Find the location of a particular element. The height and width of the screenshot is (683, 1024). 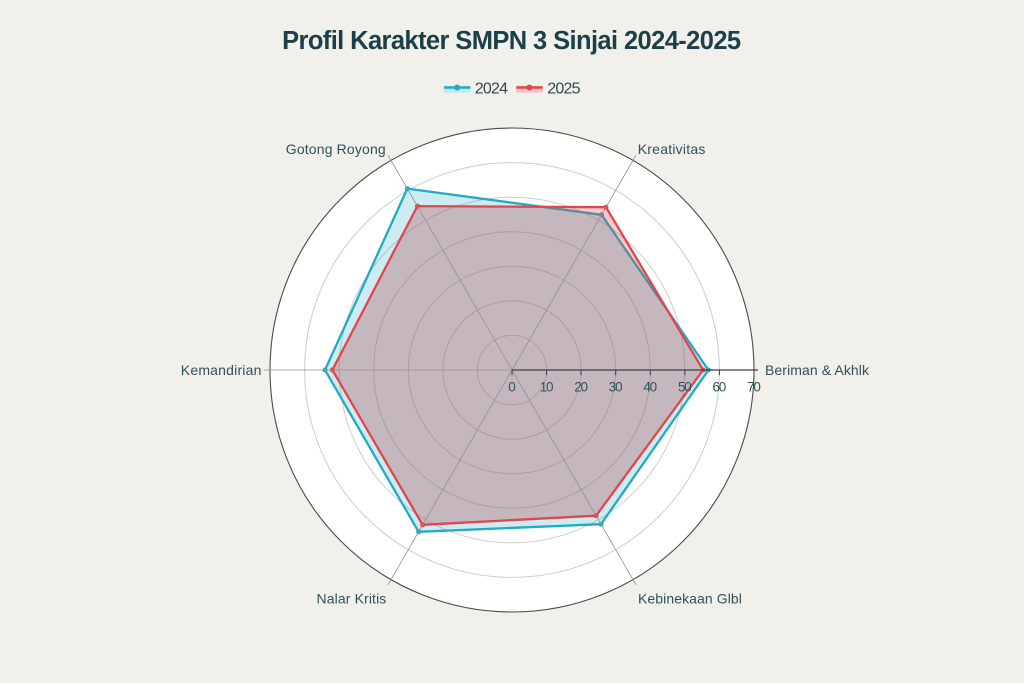

svg-text:Profil Karakter SMPN 3 Sinjai: Profil Karakter SMPN 3 Sinjai 2024-2025 is located at coordinates (511, 41).